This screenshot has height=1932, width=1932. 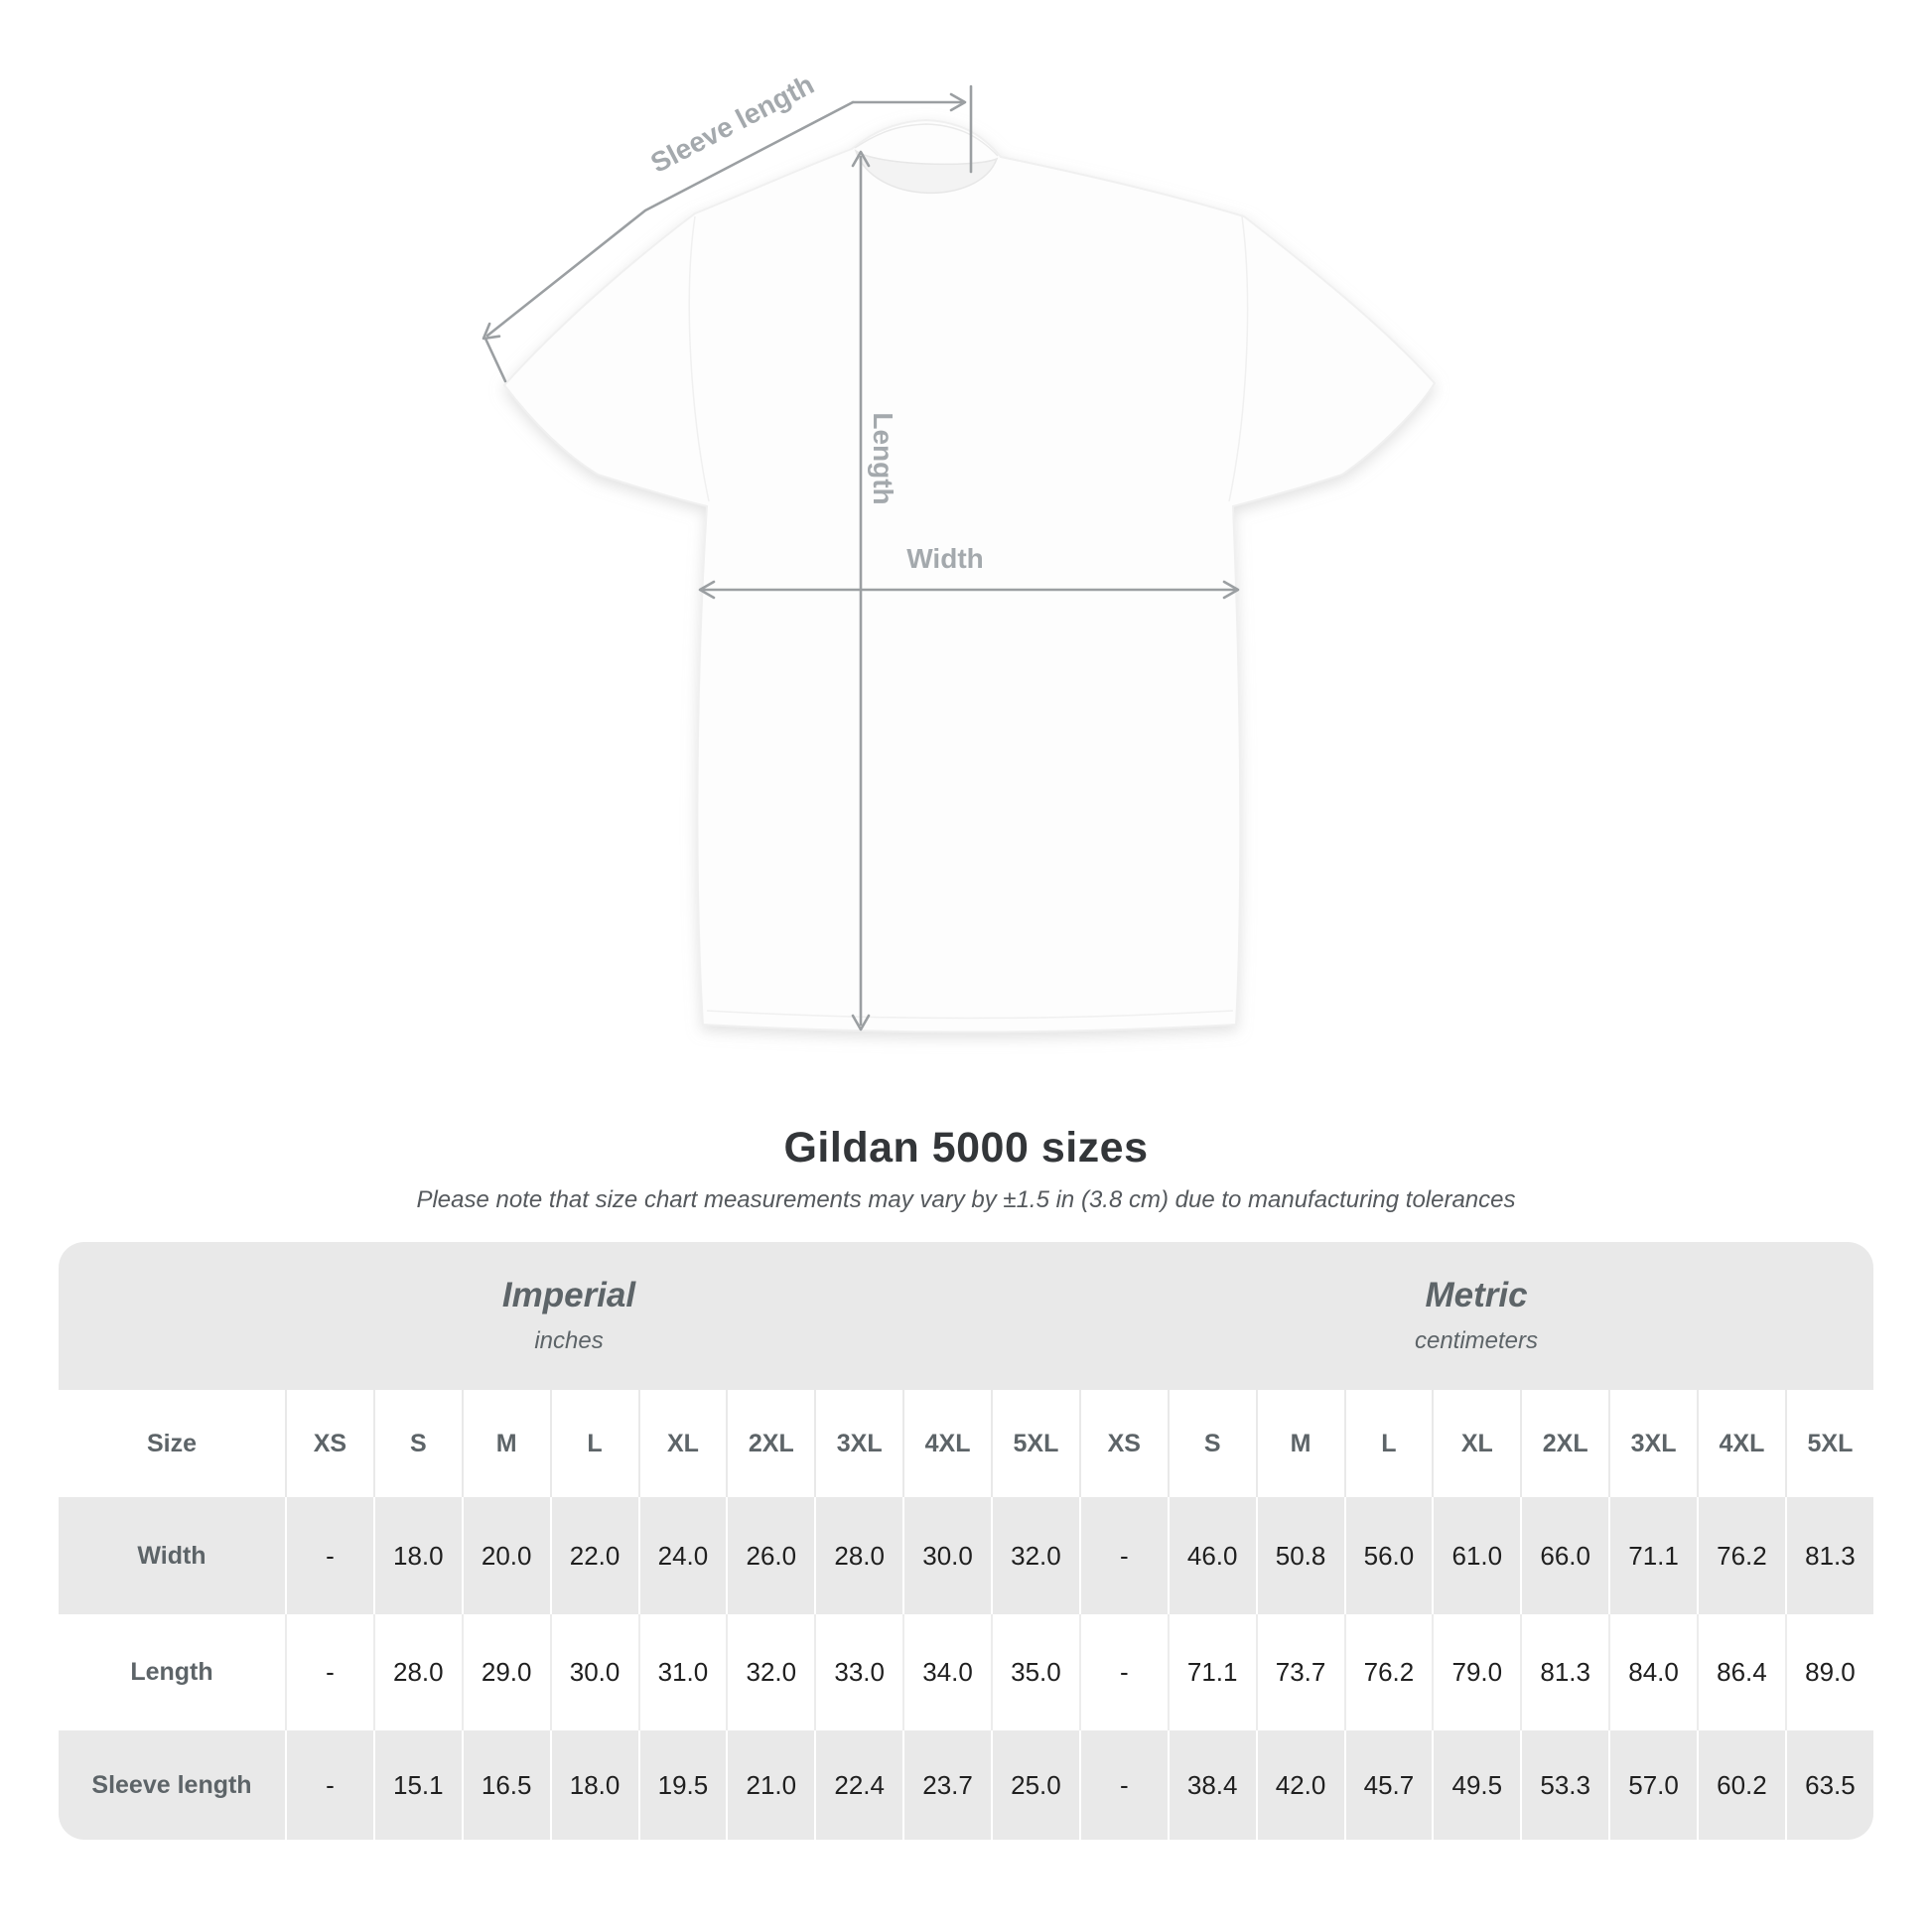 I want to click on imperial-group-header: Imperial inches, so click(x=569, y=1316).